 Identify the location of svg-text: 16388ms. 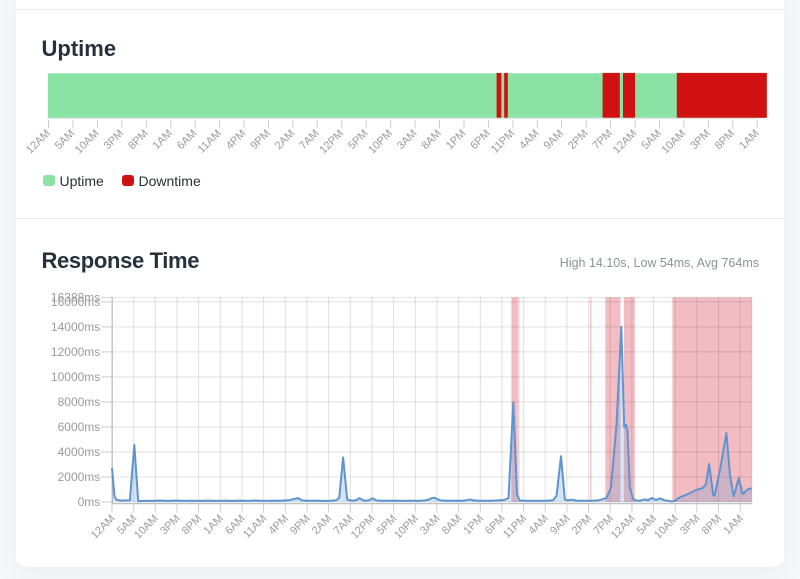
(75, 298).